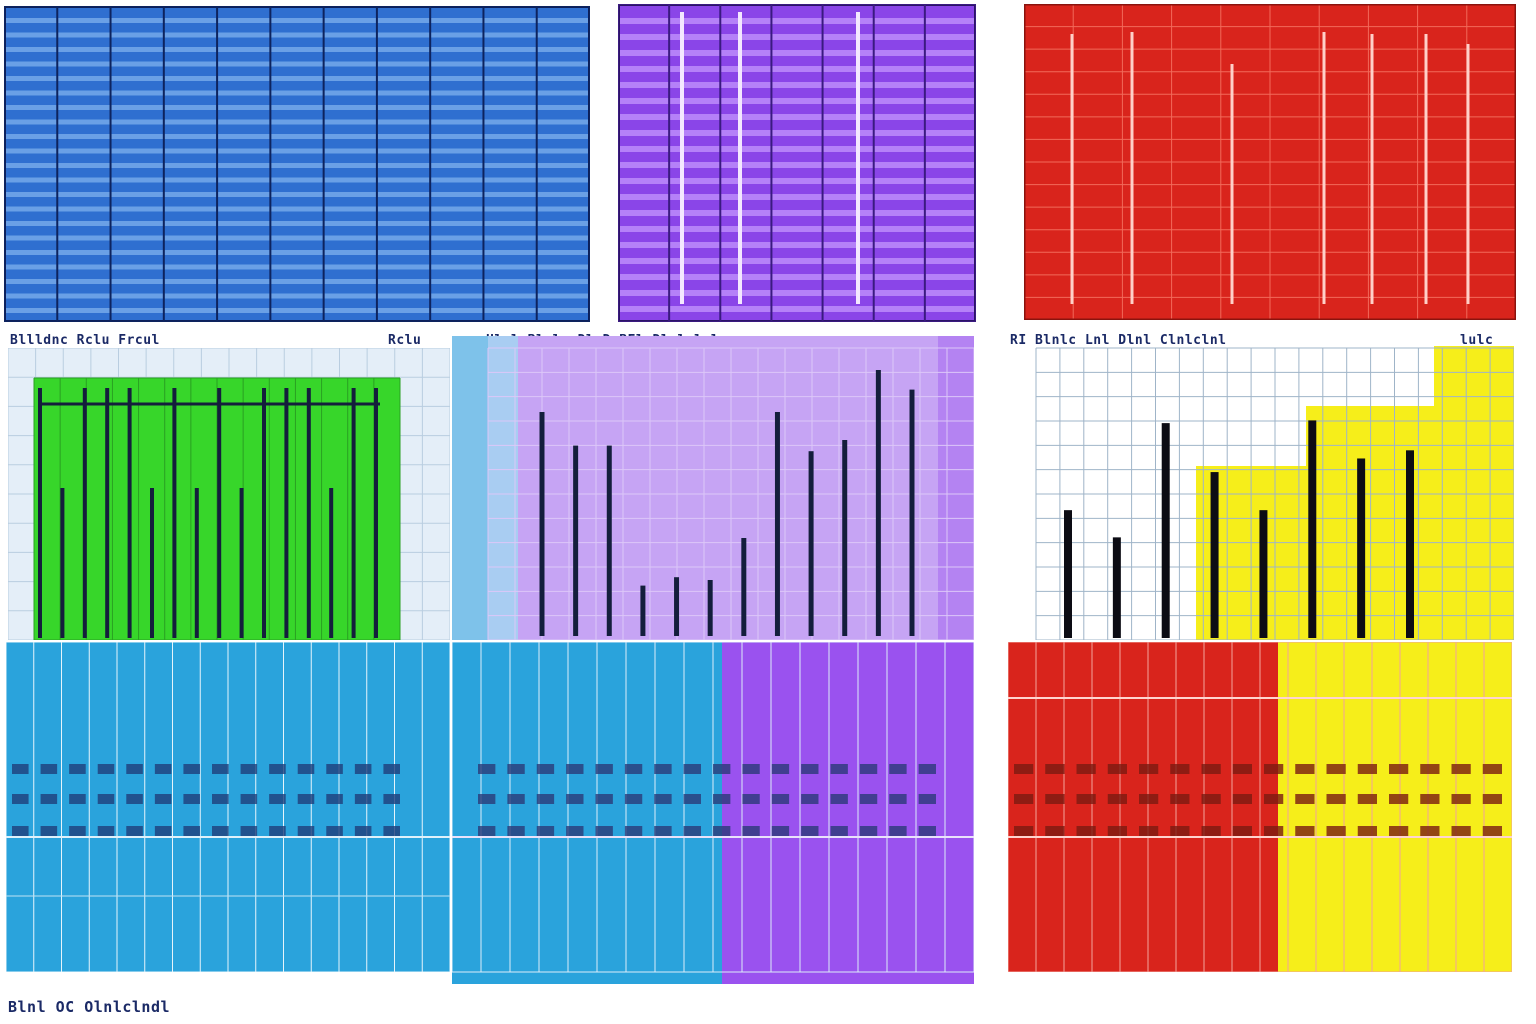  I want to click on chart-1-title: Bllldnc Rclu Frcul, so click(85, 340).